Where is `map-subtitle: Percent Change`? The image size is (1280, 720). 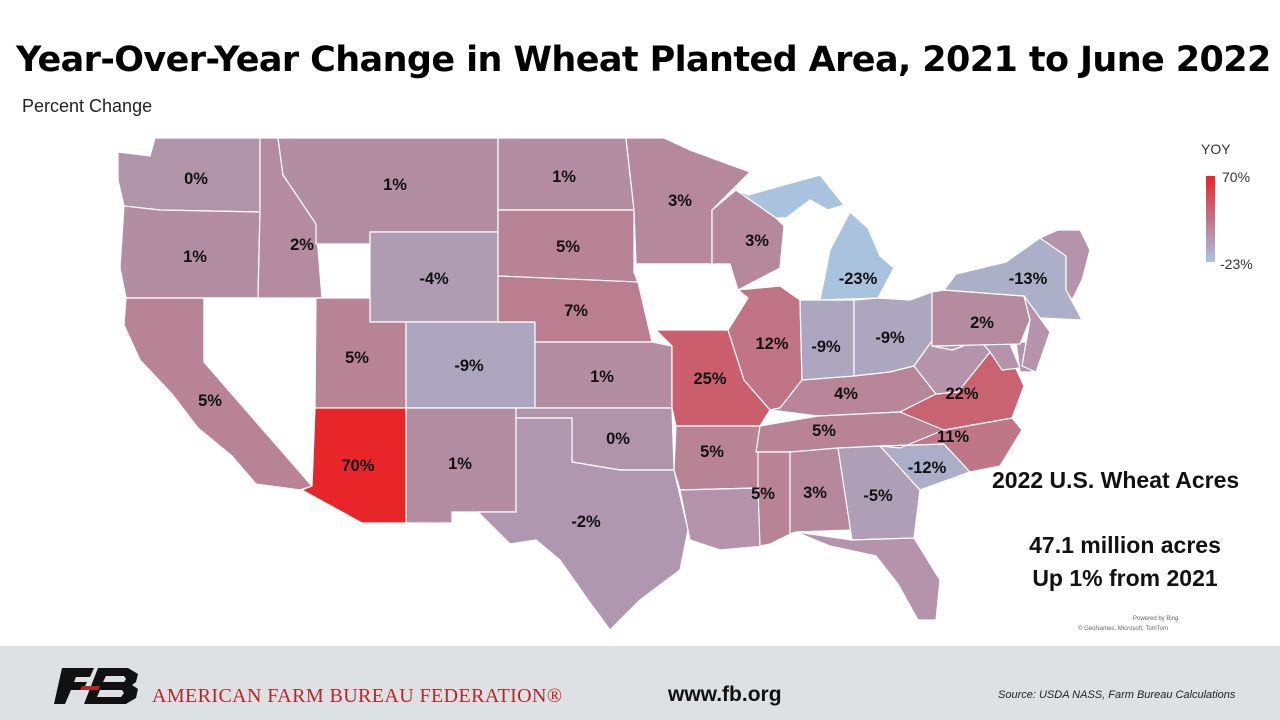
map-subtitle: Percent Change is located at coordinates (87, 106).